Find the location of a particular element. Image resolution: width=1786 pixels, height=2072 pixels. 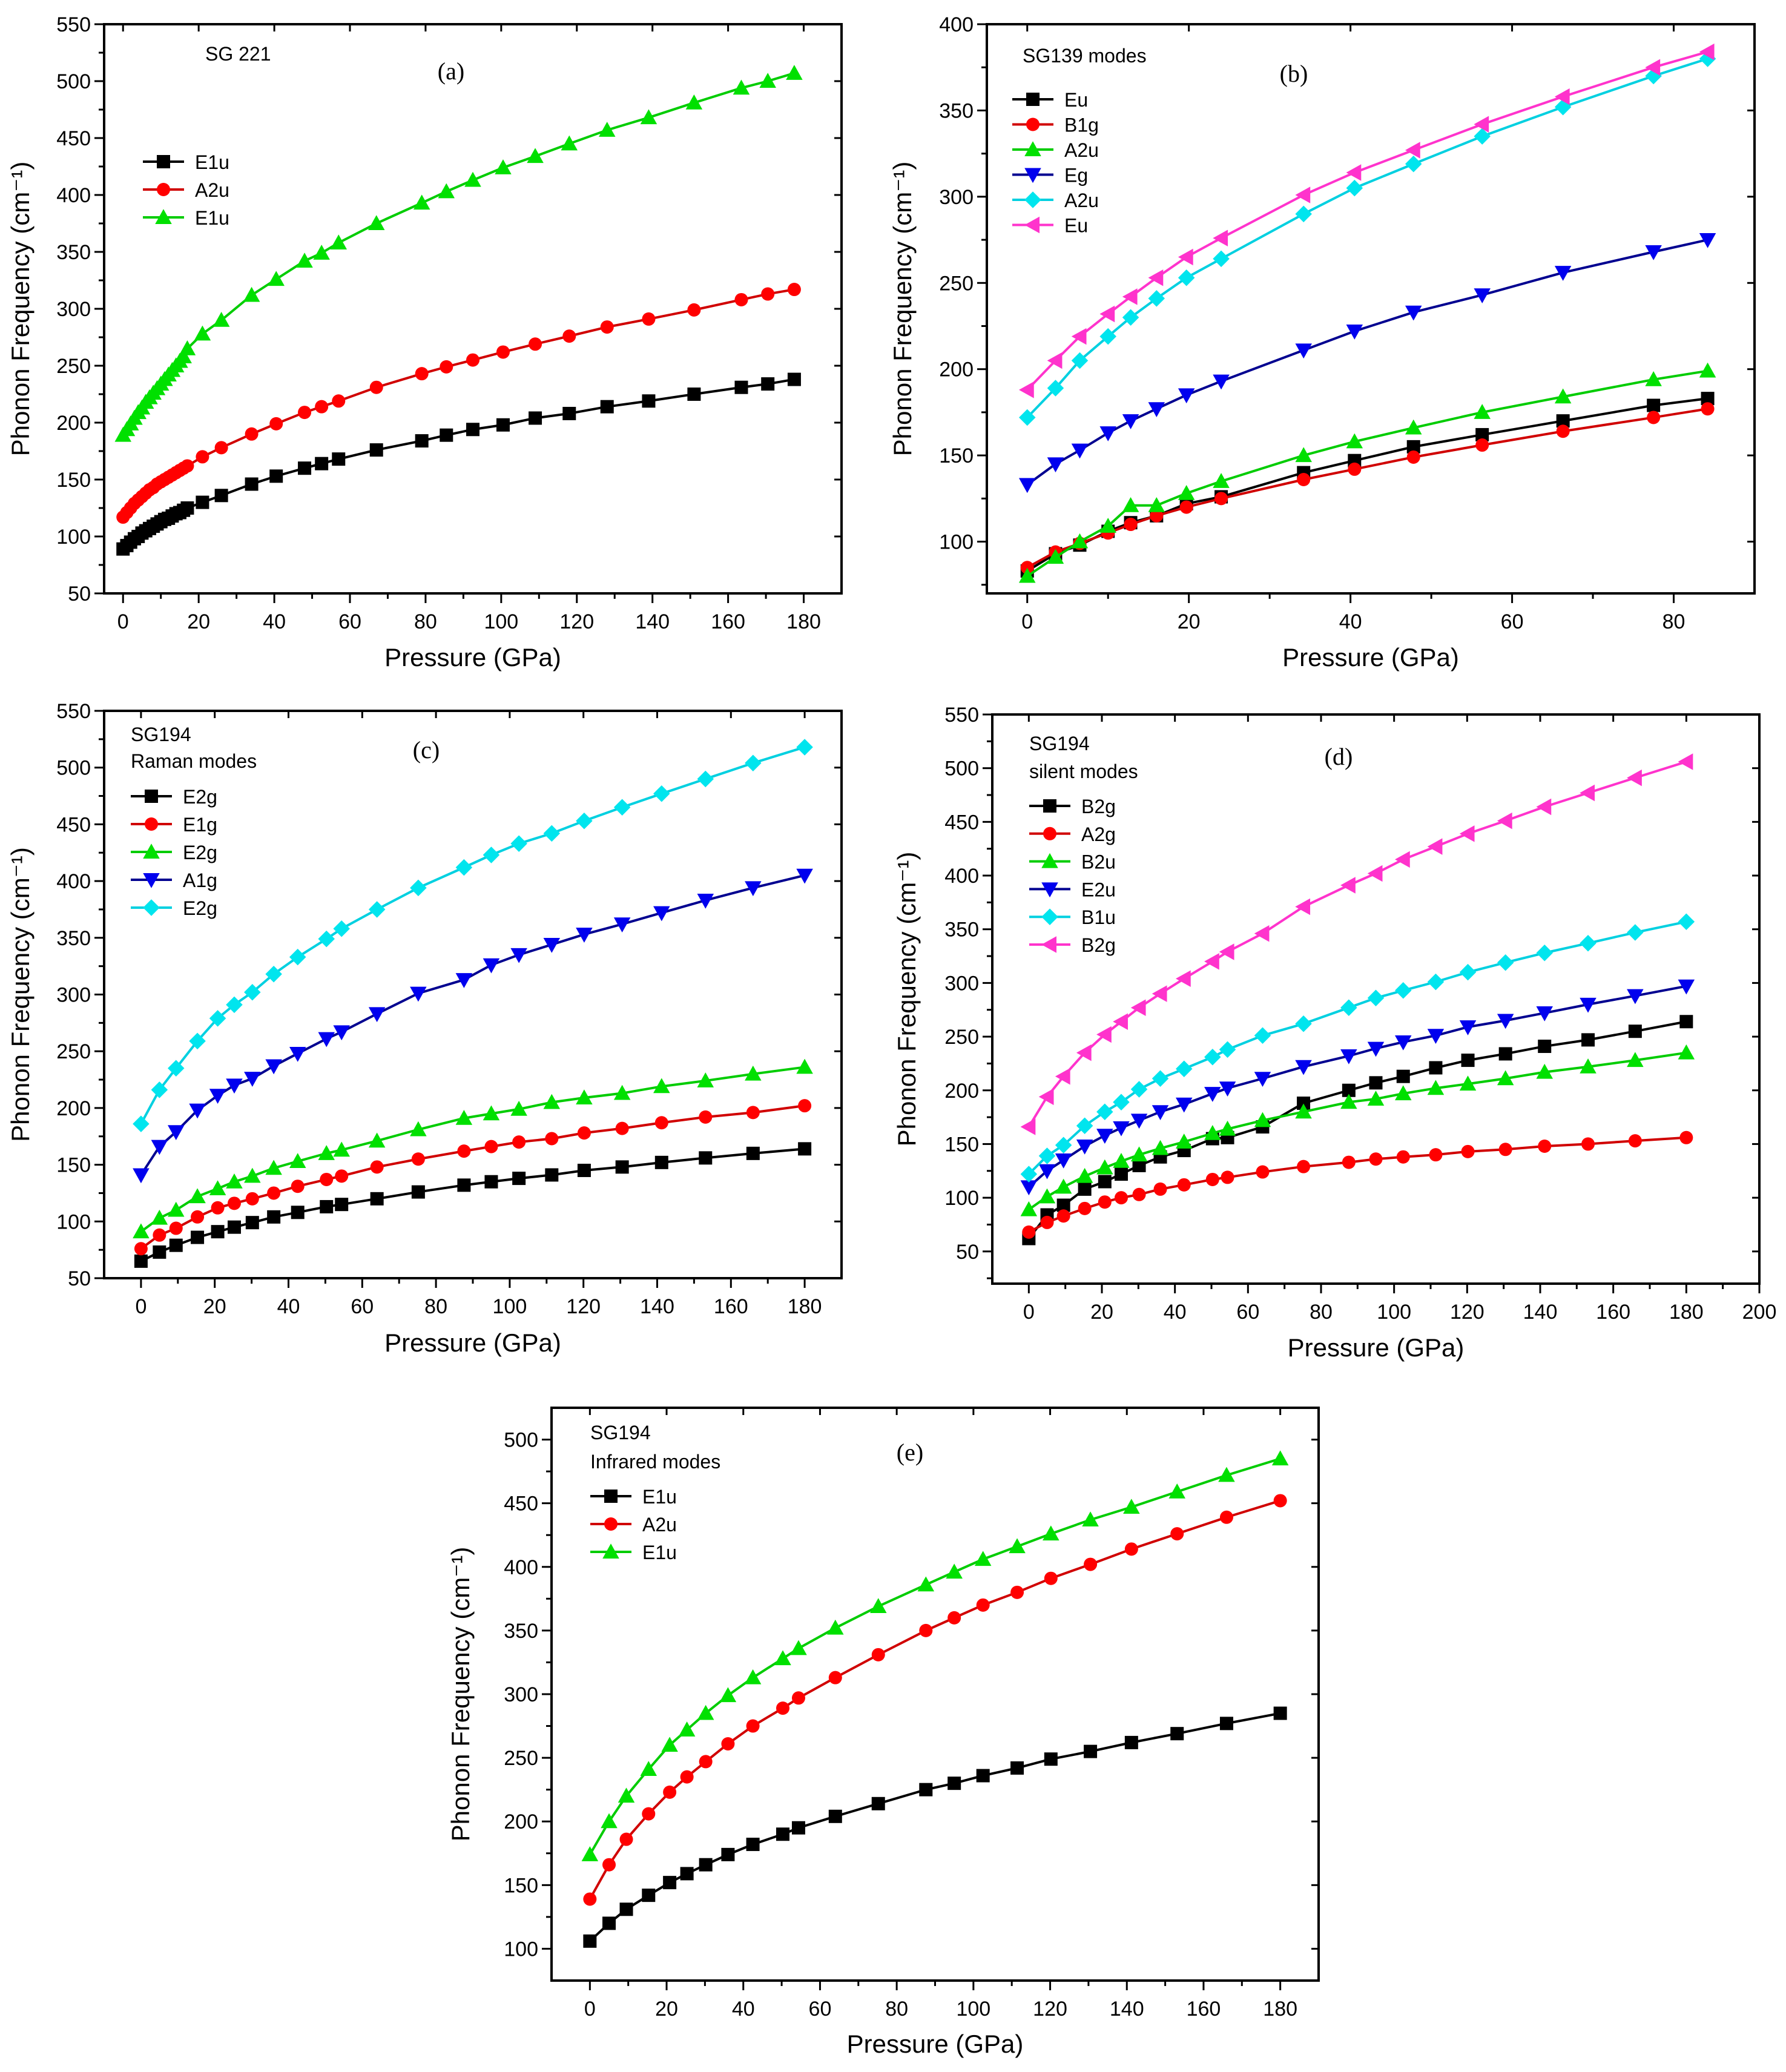

plot-frame is located at coordinates (1376, 999).